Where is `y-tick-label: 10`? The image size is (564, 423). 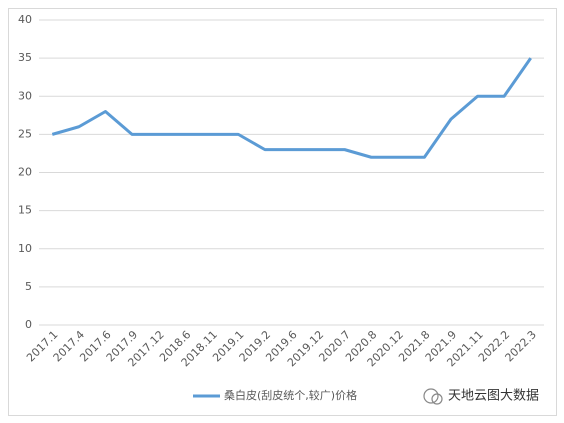 y-tick-label: 10 is located at coordinates (25, 248).